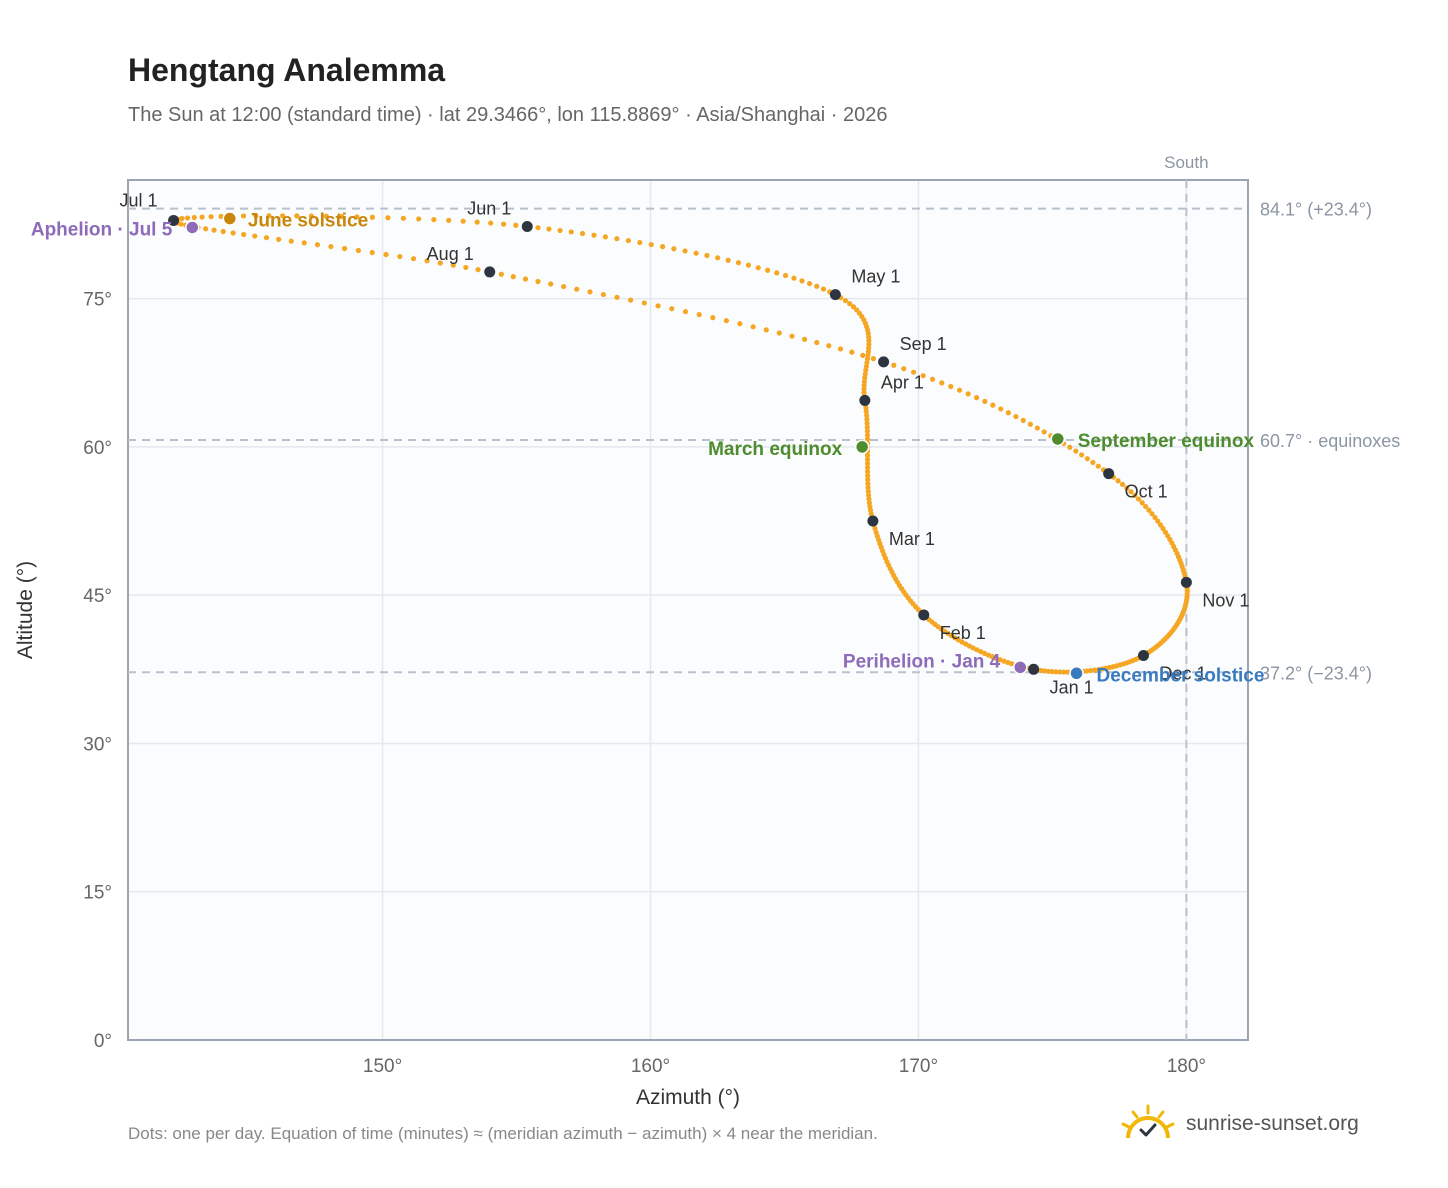 This screenshot has height=1188, width=1448. What do you see at coordinates (489, 208) in the screenshot?
I see `month-marker-label: Jun 1` at bounding box center [489, 208].